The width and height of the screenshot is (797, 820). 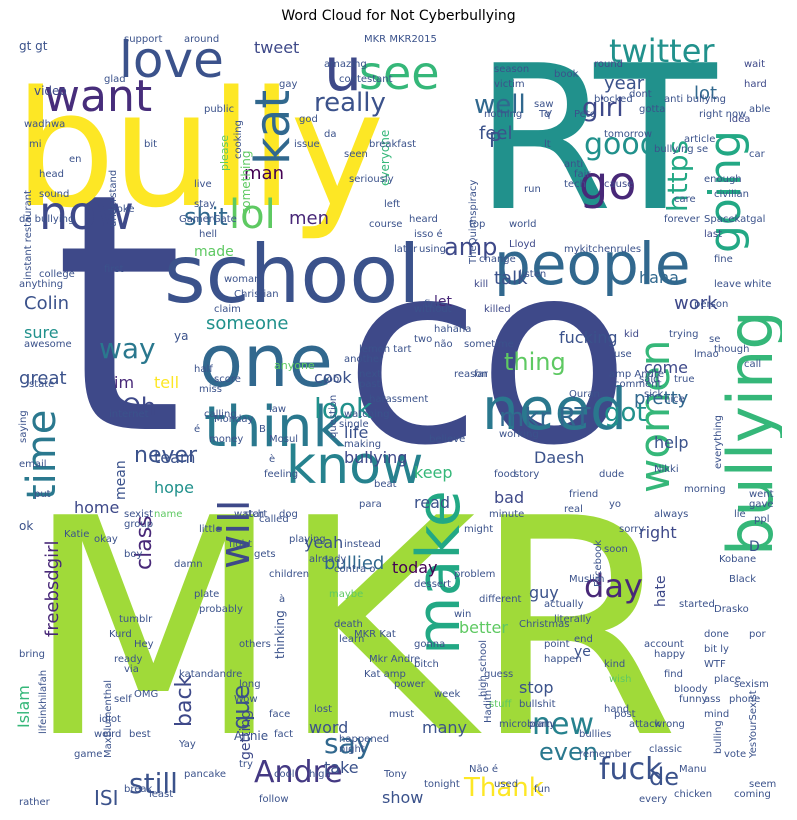 What do you see at coordinates (671, 442) in the screenshot?
I see `cloud-word: help` at bounding box center [671, 442].